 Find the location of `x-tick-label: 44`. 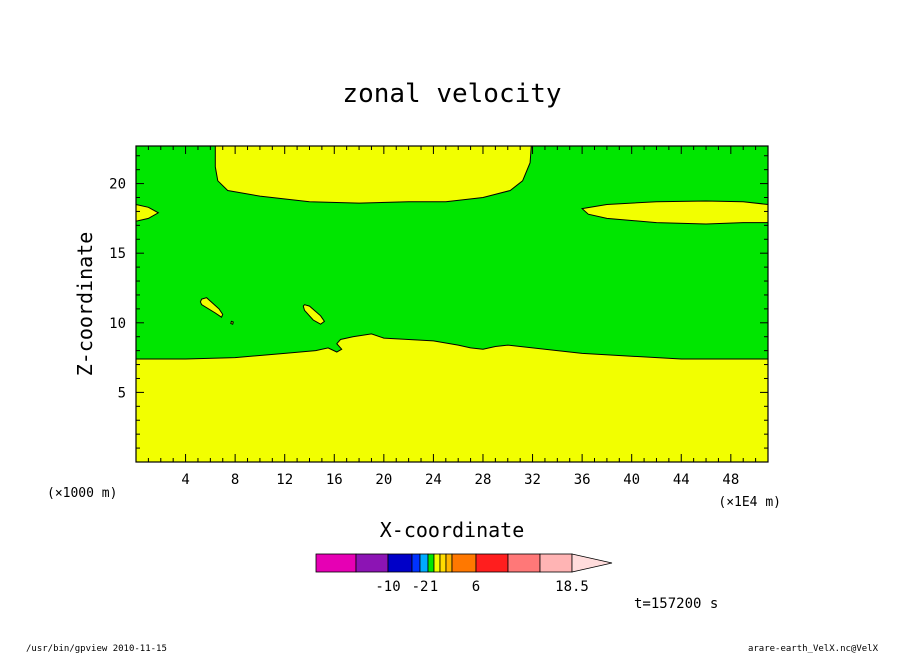

x-tick-label: 44 is located at coordinates (681, 480).